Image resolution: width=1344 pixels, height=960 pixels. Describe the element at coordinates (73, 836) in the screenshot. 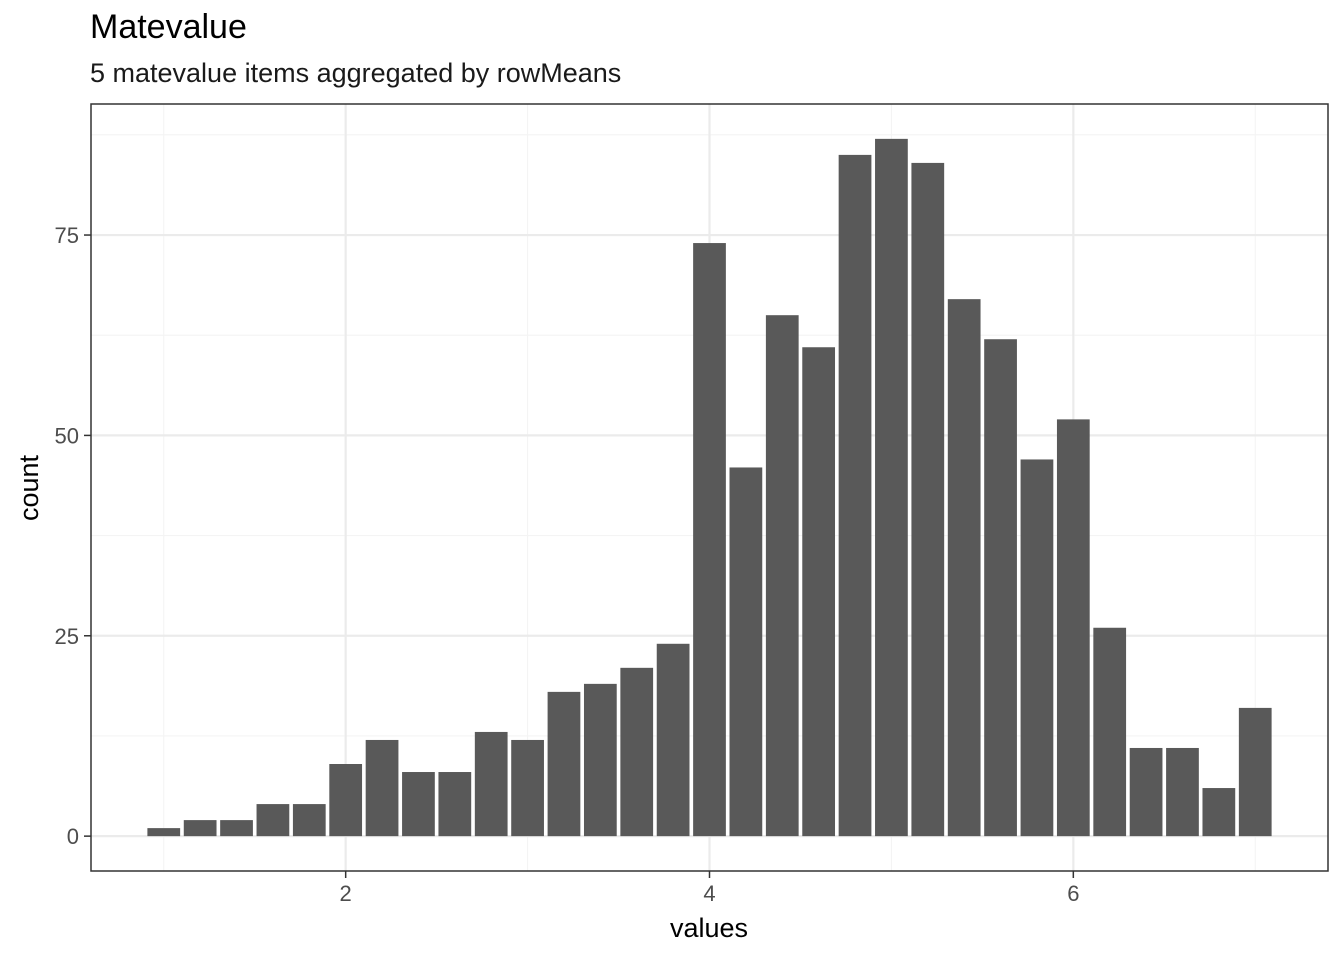

I see `y-tick-label: 0` at that location.